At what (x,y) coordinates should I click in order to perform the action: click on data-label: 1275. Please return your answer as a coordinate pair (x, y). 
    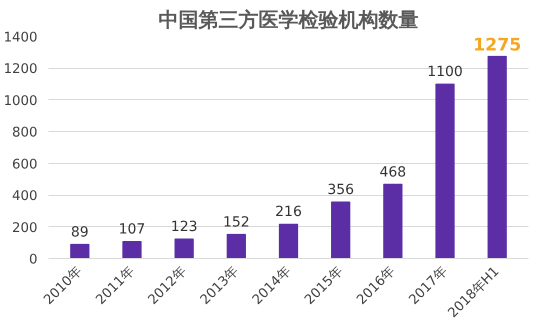
    Looking at the image, I should click on (497, 45).